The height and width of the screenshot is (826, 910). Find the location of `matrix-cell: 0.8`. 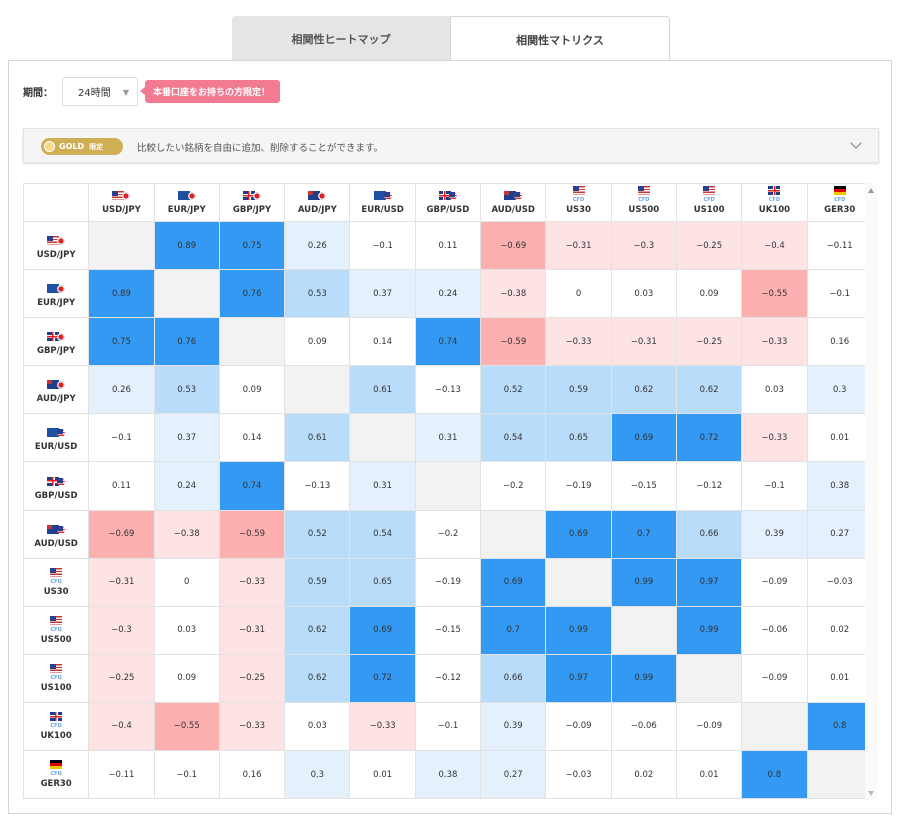

matrix-cell: 0.8 is located at coordinates (774, 775).